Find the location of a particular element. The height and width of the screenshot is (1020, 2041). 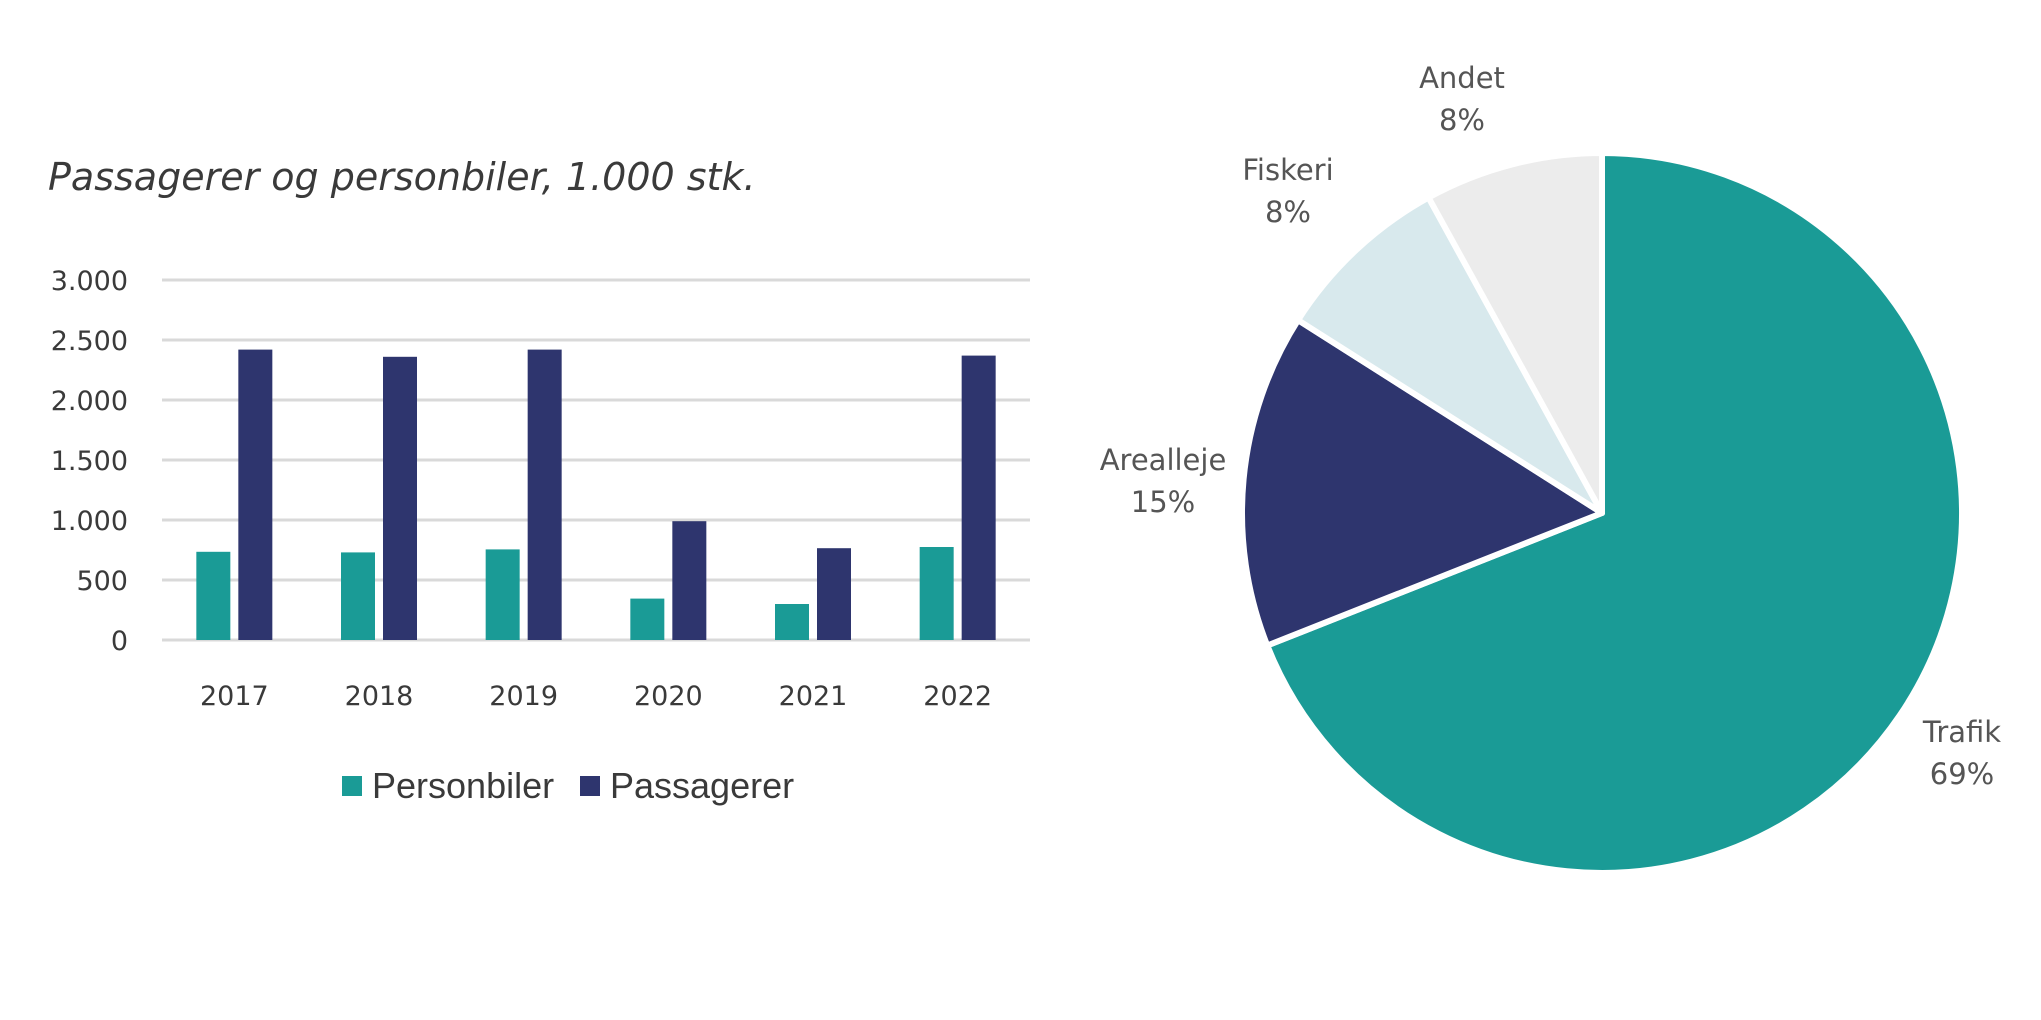

x-tick-label: 2021 is located at coordinates (813, 696).